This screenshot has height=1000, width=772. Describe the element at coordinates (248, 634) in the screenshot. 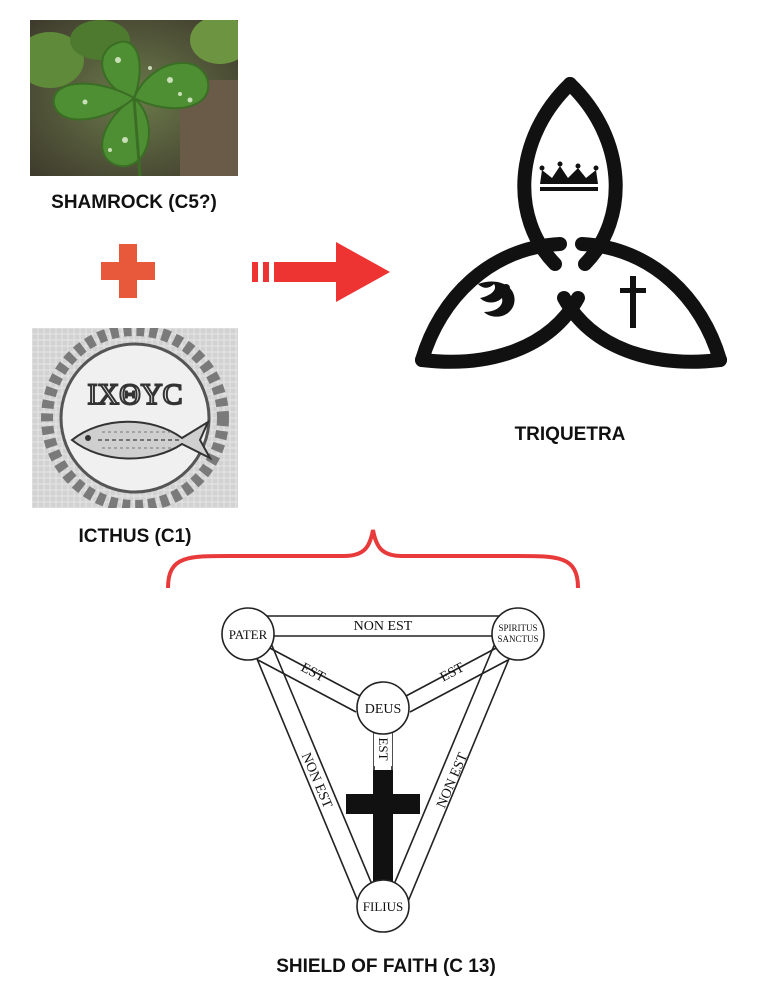

I see `node-pater: PATER` at that location.